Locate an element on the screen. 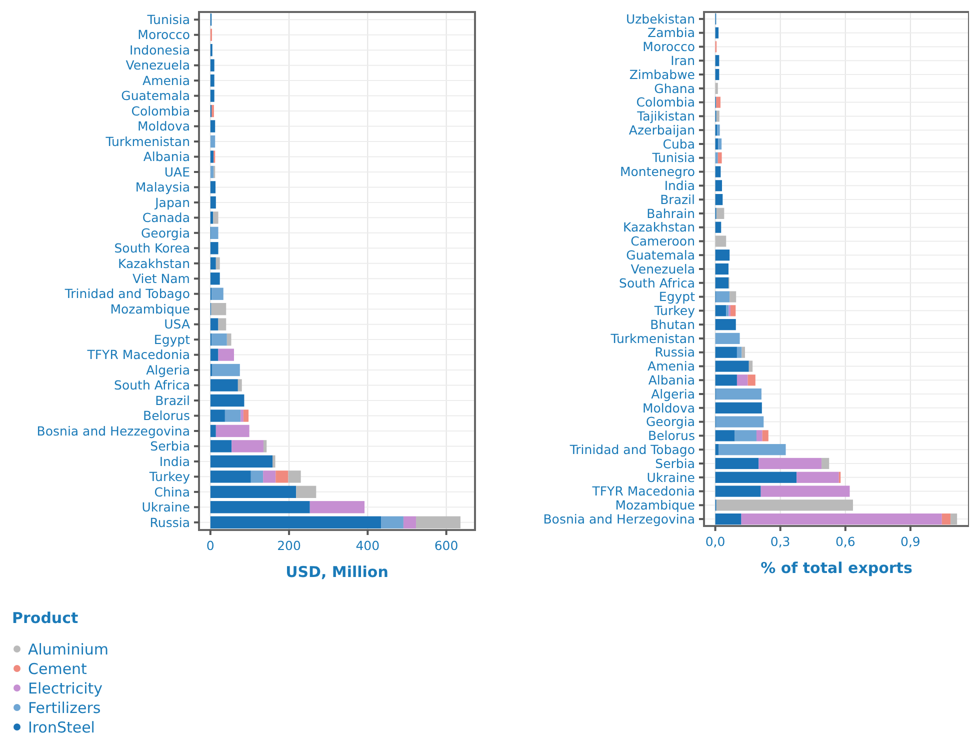 The width and height of the screenshot is (977, 740). x-tick-label: 600 is located at coordinates (446, 545).